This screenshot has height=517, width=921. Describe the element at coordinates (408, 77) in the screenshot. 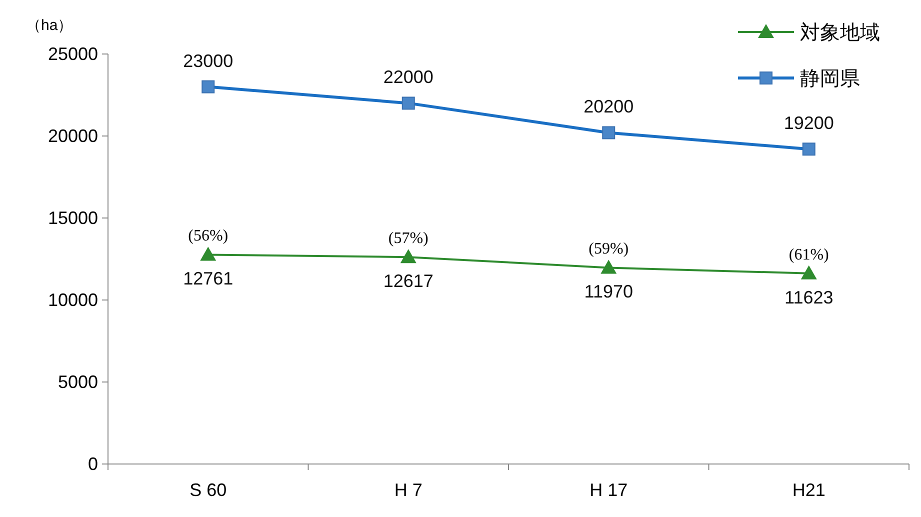

I see `data-label: 22000` at that location.